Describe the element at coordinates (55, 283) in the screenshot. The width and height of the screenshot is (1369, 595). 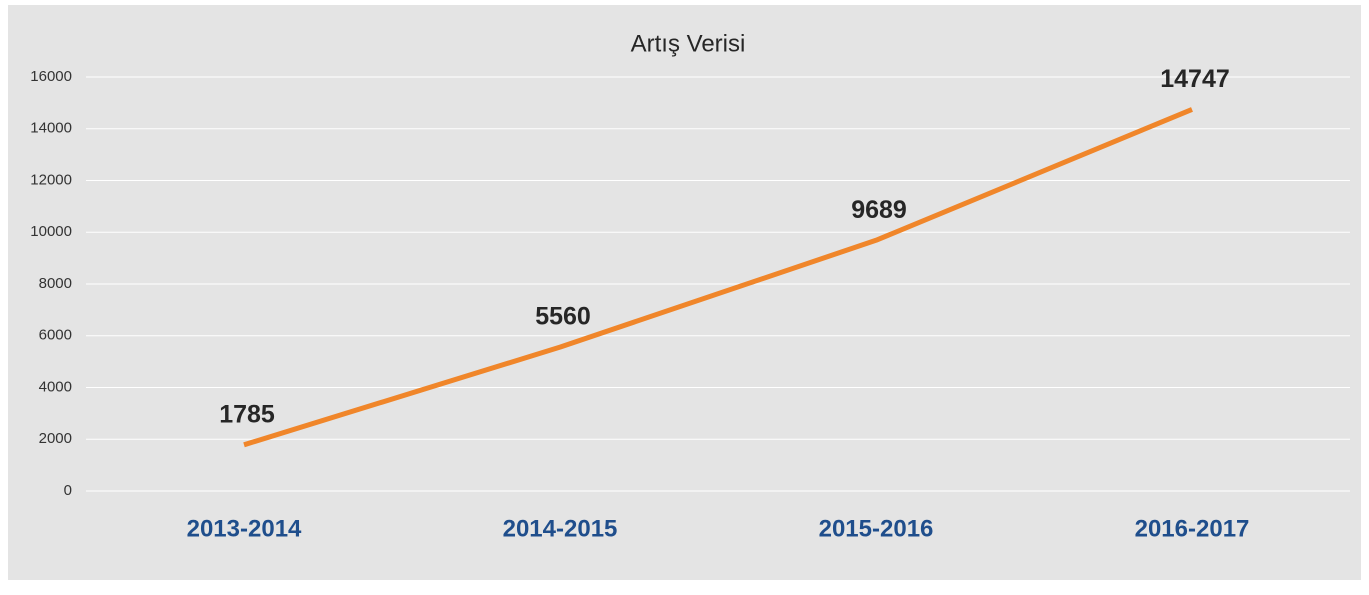
I see `y-tick-label: 8000` at that location.